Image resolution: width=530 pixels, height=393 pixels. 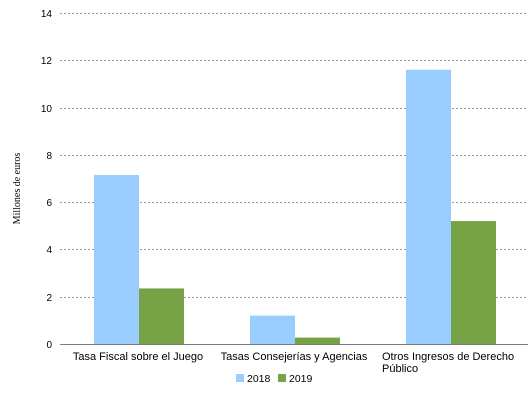 I want to click on x-tick-label-line: Público, so click(x=400, y=369).